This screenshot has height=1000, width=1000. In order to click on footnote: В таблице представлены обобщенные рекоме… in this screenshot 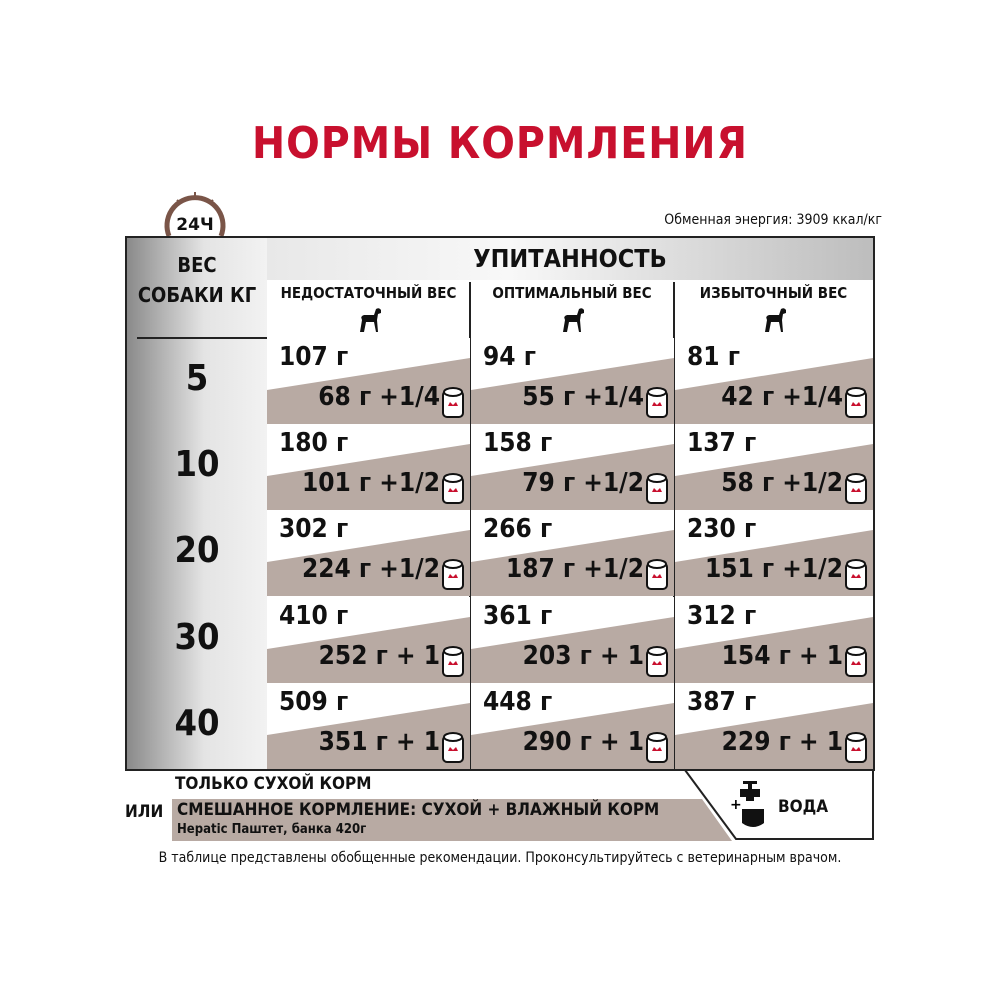, I will do `click(500, 858)`.